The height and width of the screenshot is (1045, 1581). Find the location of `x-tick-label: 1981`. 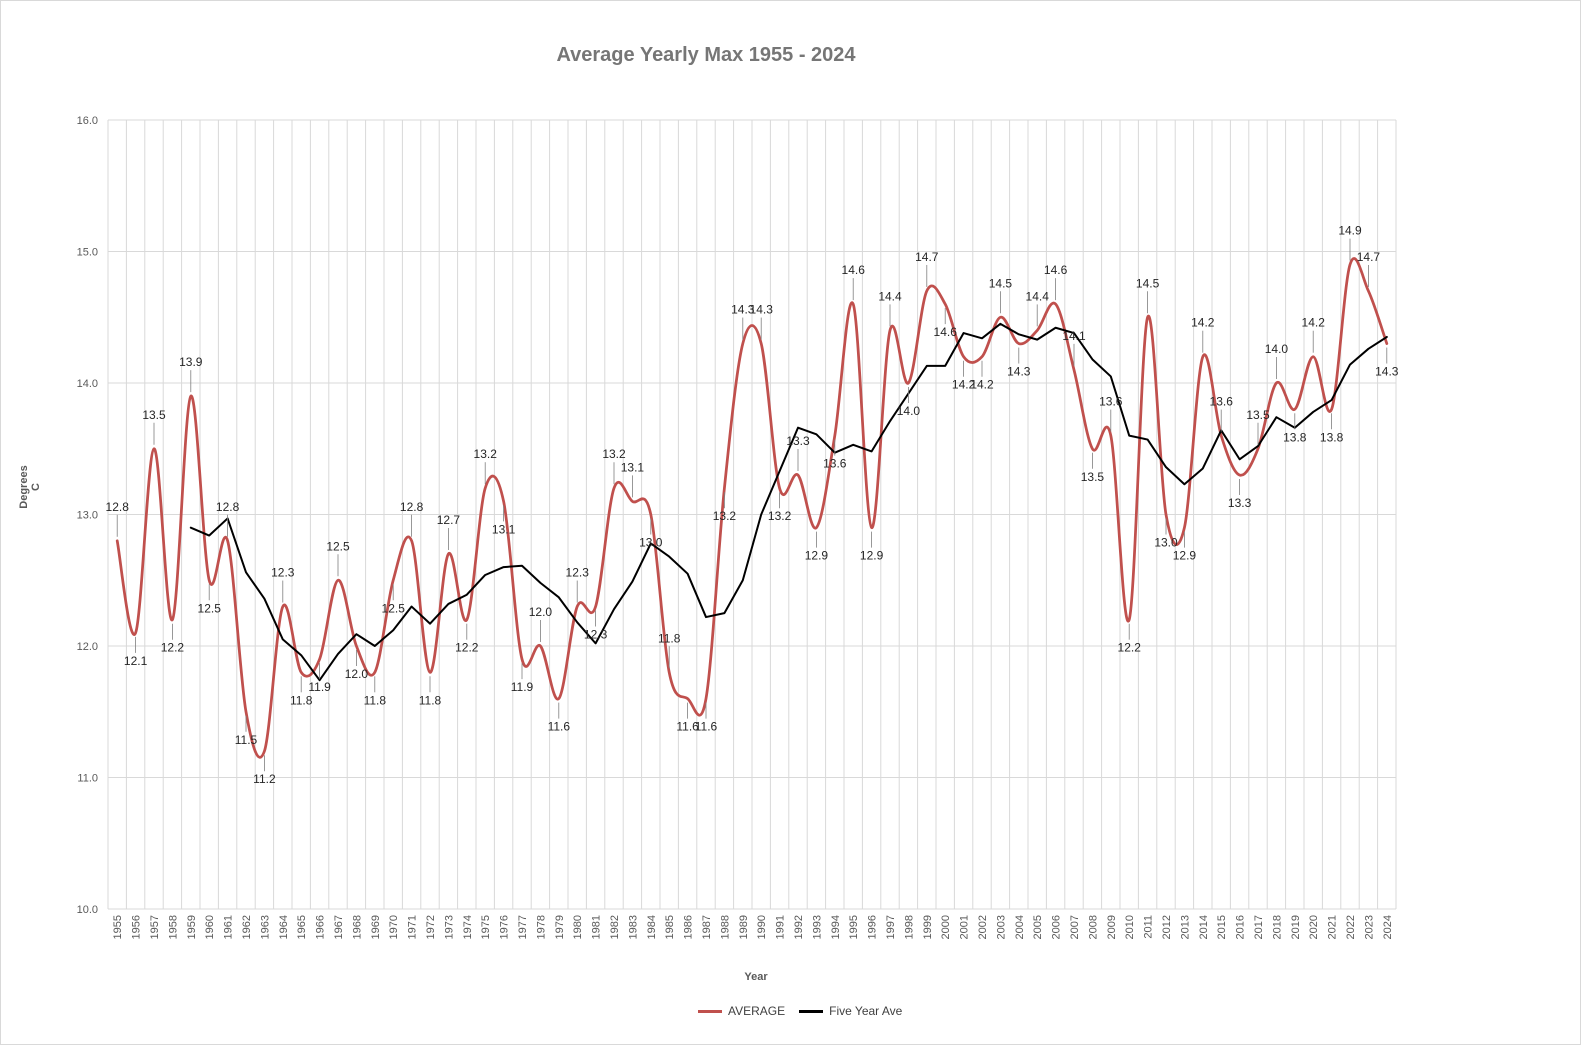

x-tick-label: 1981 is located at coordinates (597, 927).